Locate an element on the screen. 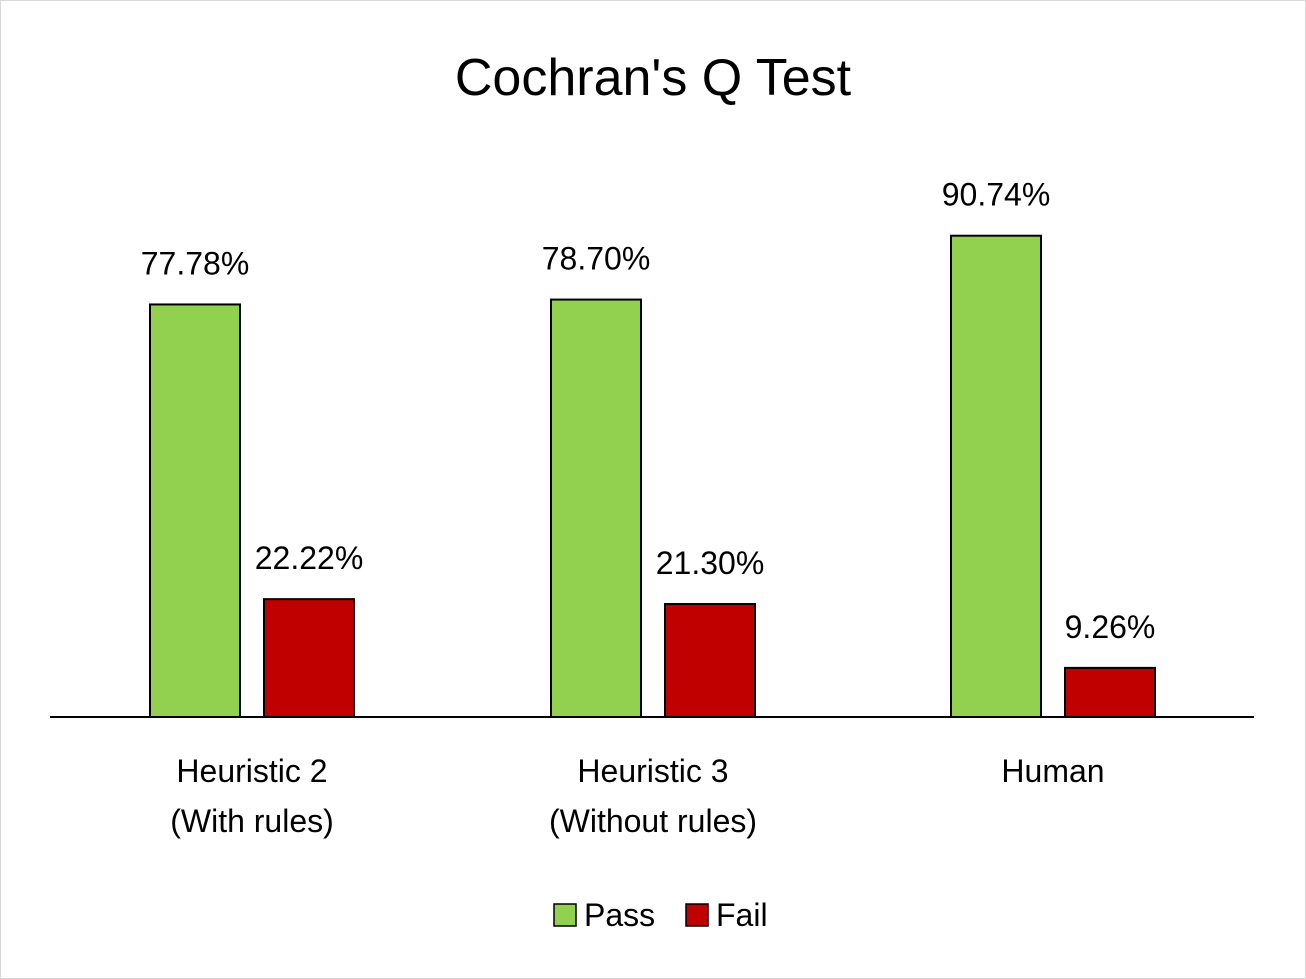 The image size is (1306, 979). x-tick-label-1-line-0: Heuristic 3 is located at coordinates (652, 771).